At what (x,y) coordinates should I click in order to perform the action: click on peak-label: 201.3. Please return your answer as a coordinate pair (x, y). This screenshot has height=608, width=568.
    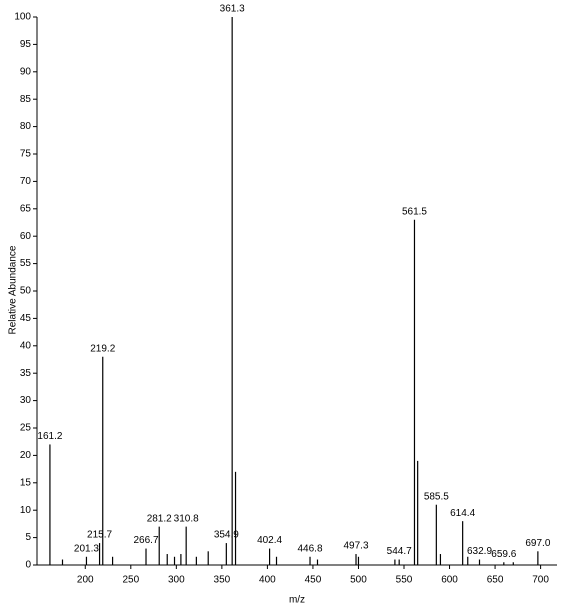
    Looking at the image, I should click on (86, 548).